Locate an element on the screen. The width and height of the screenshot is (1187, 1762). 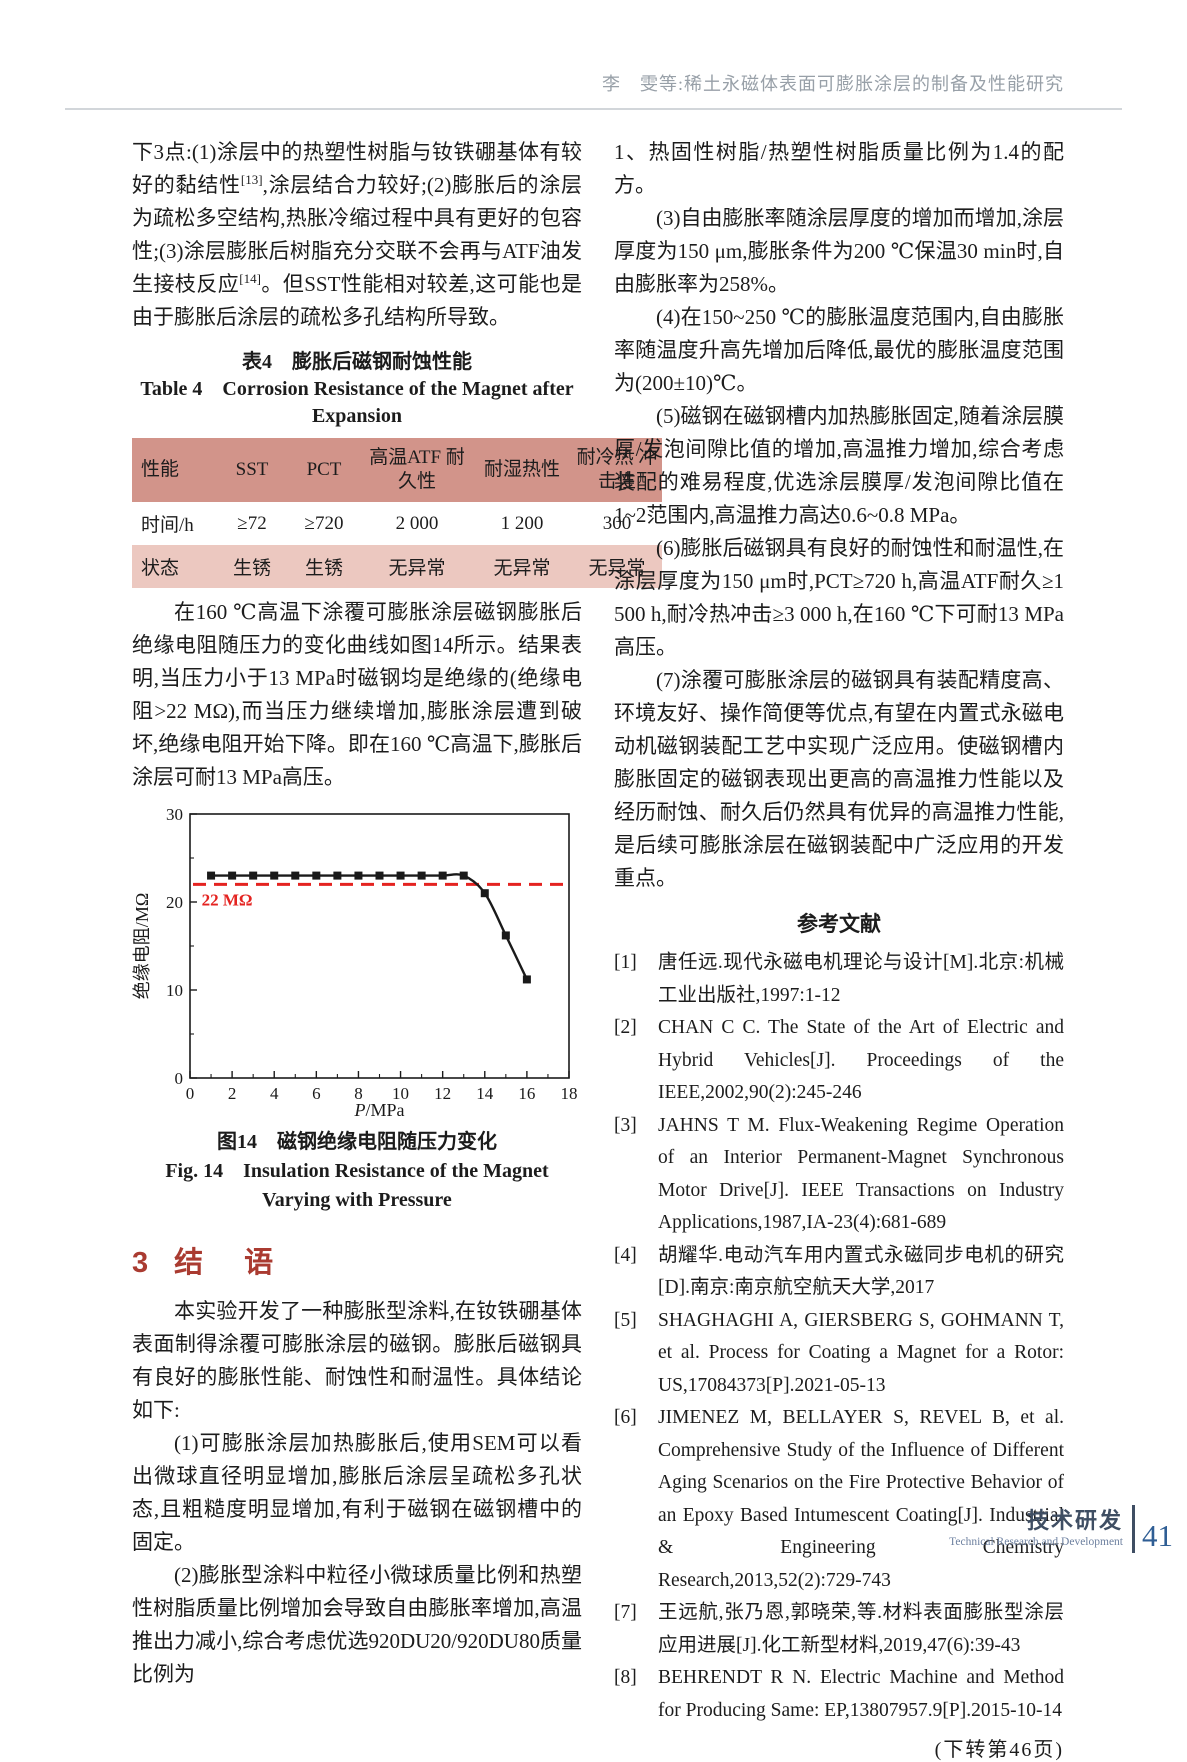
reference-number: [4] is located at coordinates (625, 1255).